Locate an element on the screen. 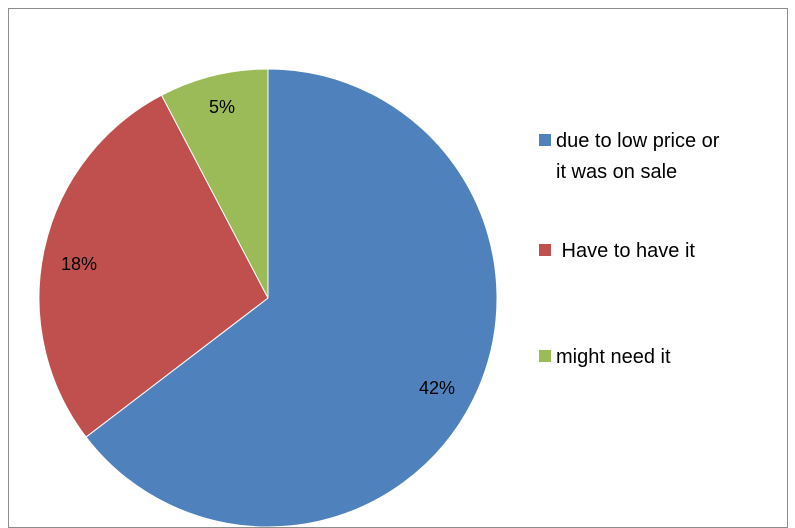  legend-label-1-line-0: Have to have it is located at coordinates (625, 251).